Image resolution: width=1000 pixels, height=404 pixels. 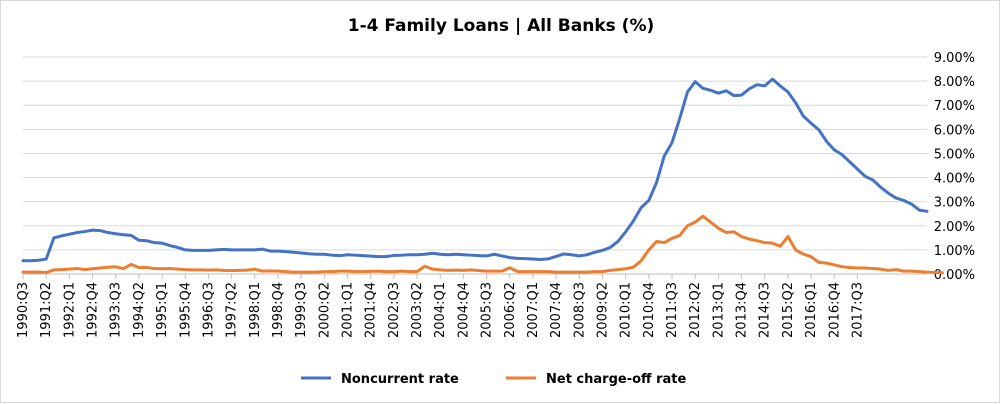 I want to click on x-tick-label: 1995:Q1, so click(x=162, y=310).